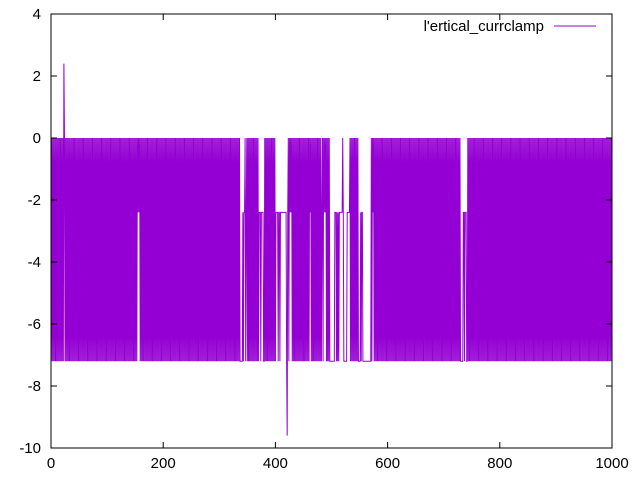 Image resolution: width=640 pixels, height=480 pixels. Describe the element at coordinates (34, 200) in the screenshot. I see `y-tick-label: -2` at that location.